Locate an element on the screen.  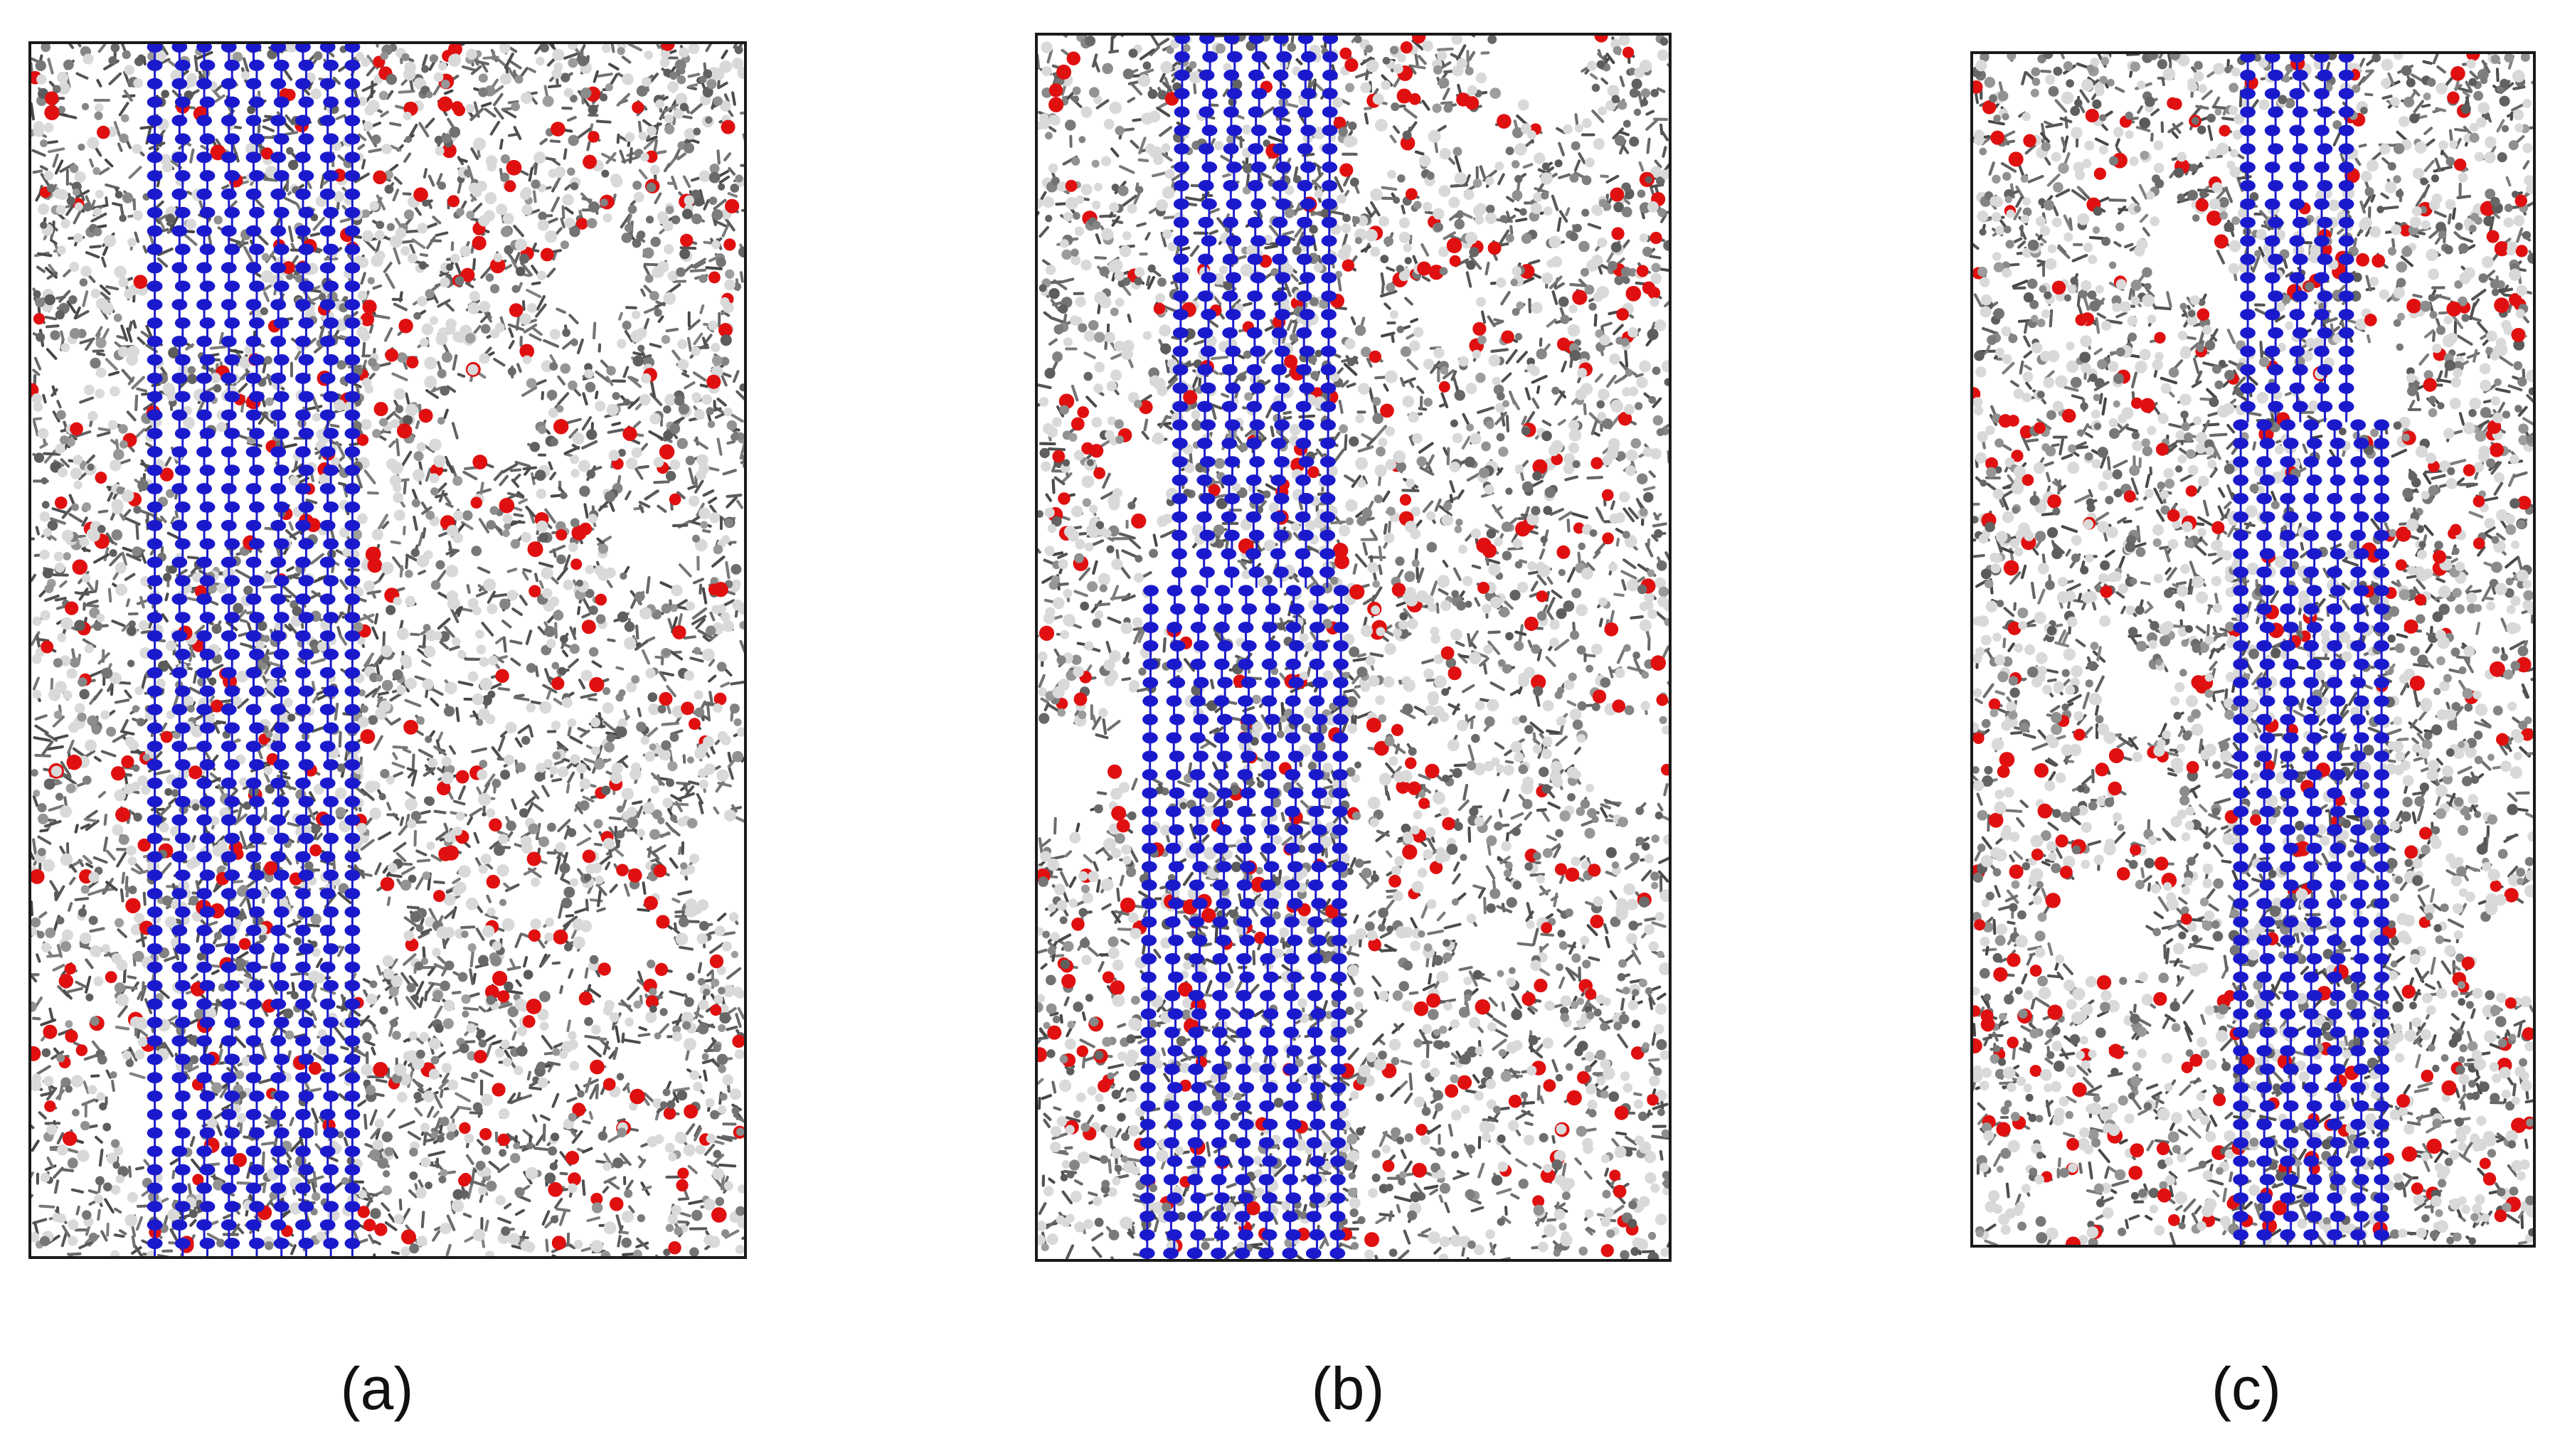
panel-label-b: (b) is located at coordinates (1348, 1388).